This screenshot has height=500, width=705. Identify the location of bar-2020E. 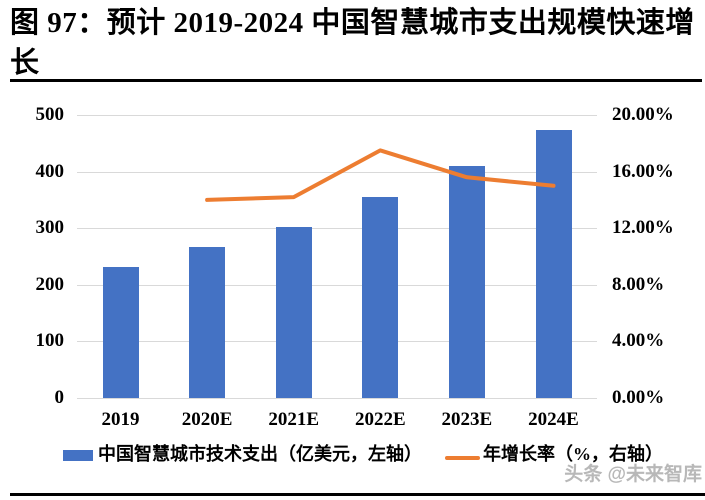
(207, 322).